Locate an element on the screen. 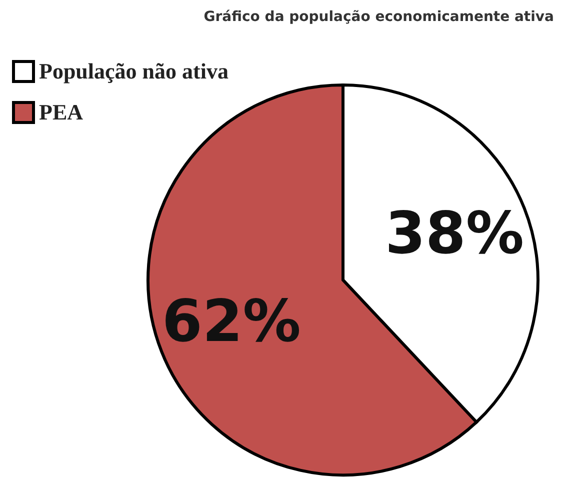 This screenshot has width=562, height=490. data-label: 62% is located at coordinates (231, 321).